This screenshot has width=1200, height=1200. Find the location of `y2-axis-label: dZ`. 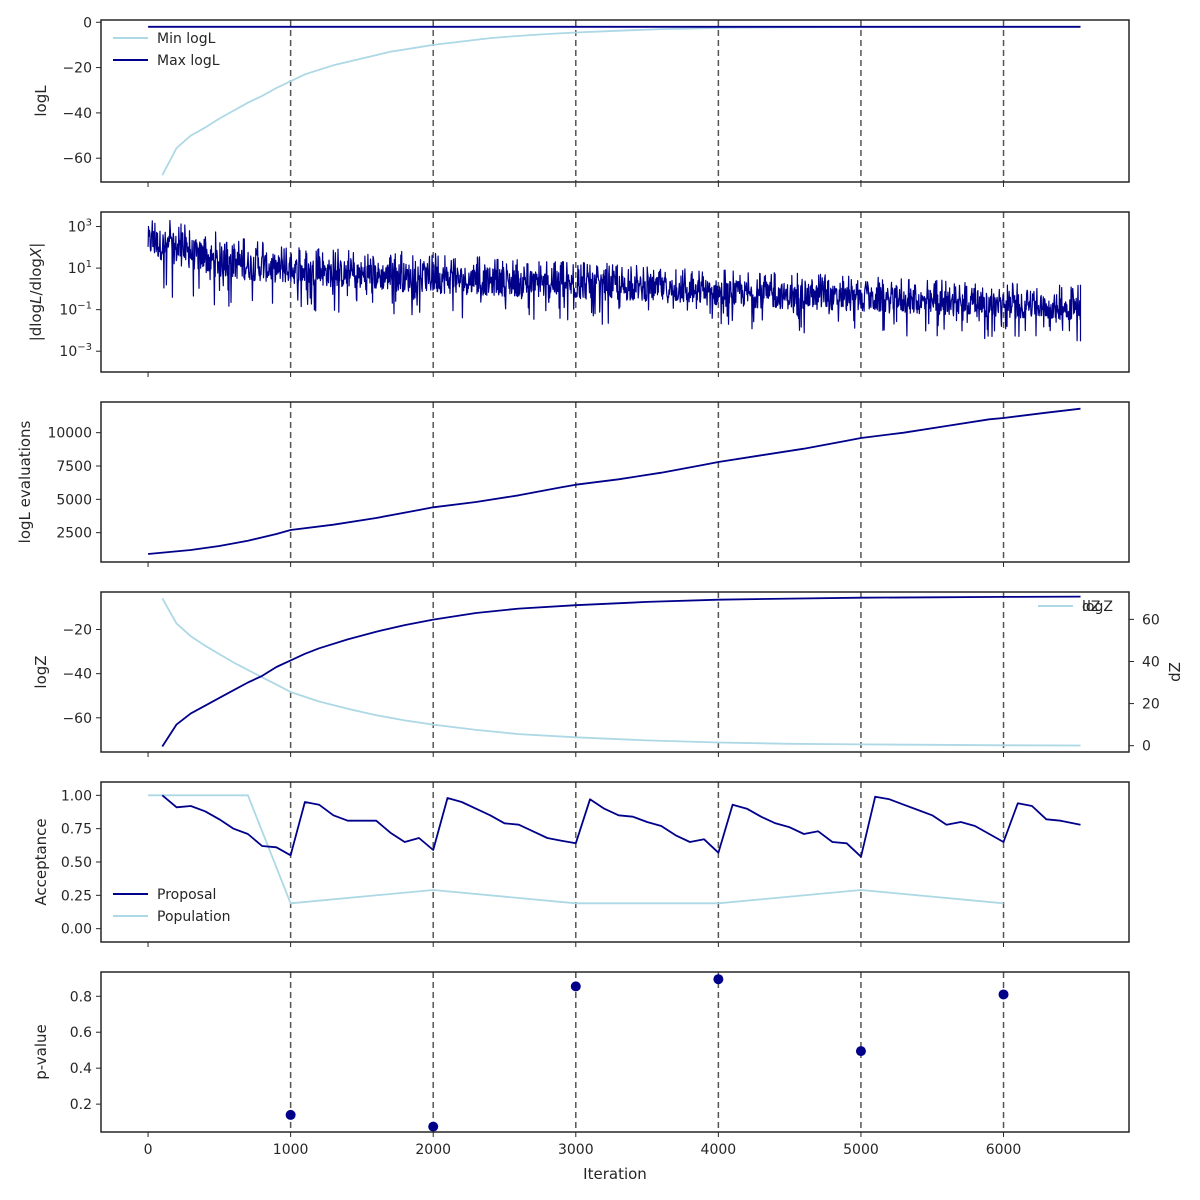

y2-axis-label: dZ is located at coordinates (1175, 672).